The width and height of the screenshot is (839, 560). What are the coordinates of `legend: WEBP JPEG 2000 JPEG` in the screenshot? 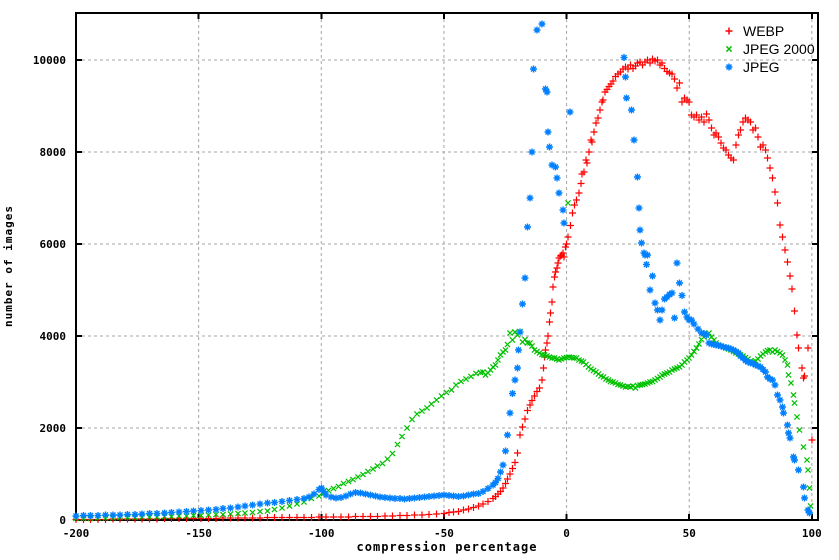 It's located at (768, 49).